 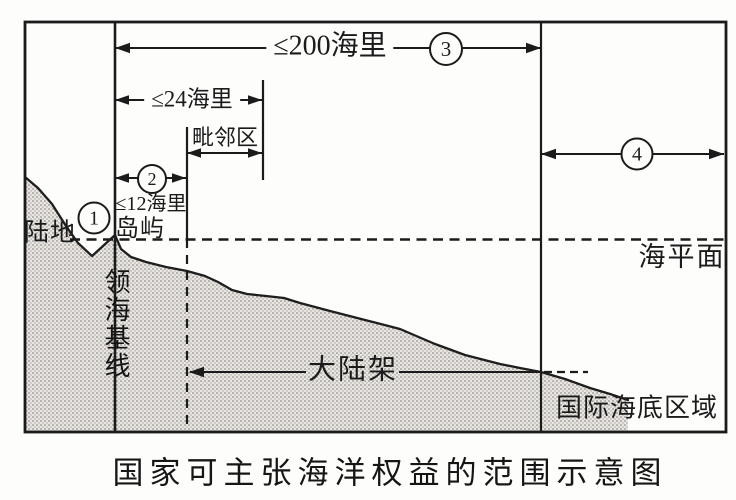 I want to click on island-label: 岛屿, so click(x=140, y=228).